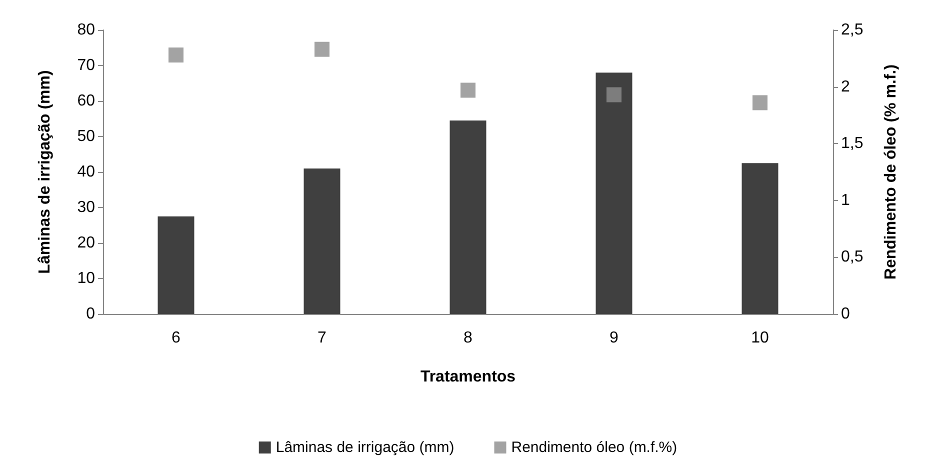 This screenshot has width=940, height=474. I want to click on x-tick-label: 9, so click(614, 338).